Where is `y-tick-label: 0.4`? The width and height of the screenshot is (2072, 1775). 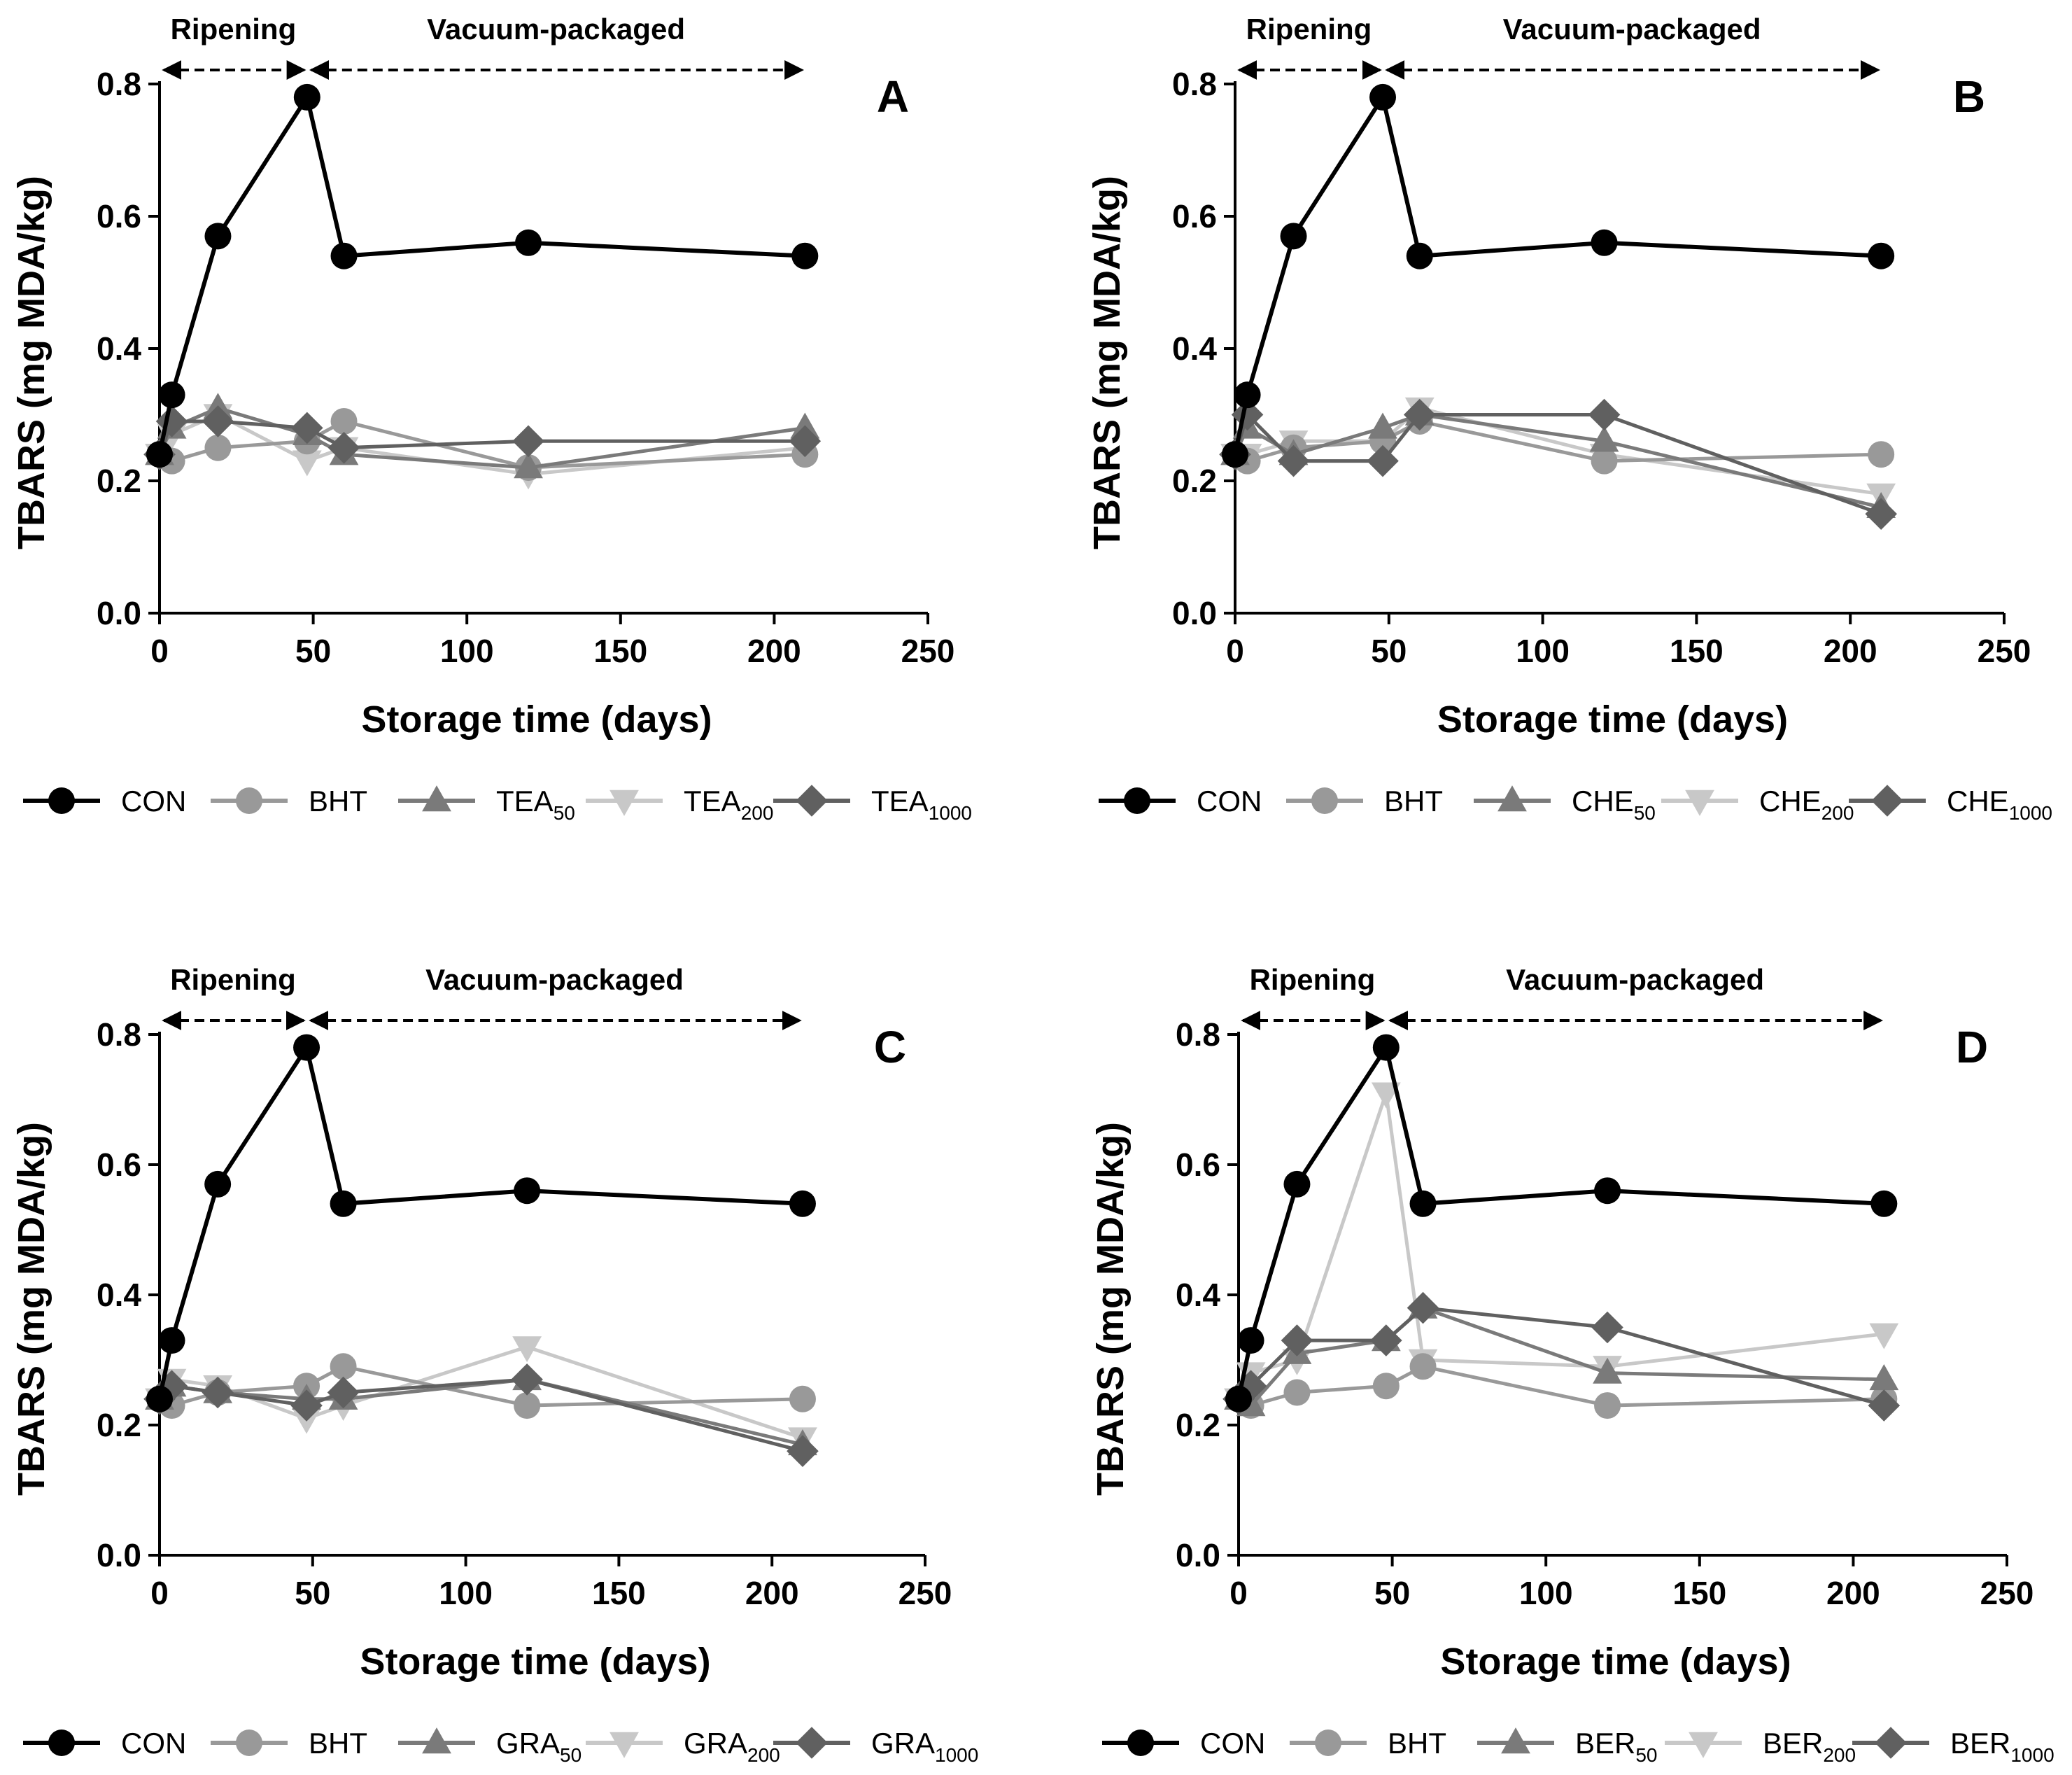
y-tick-label: 0.4 is located at coordinates (119, 348).